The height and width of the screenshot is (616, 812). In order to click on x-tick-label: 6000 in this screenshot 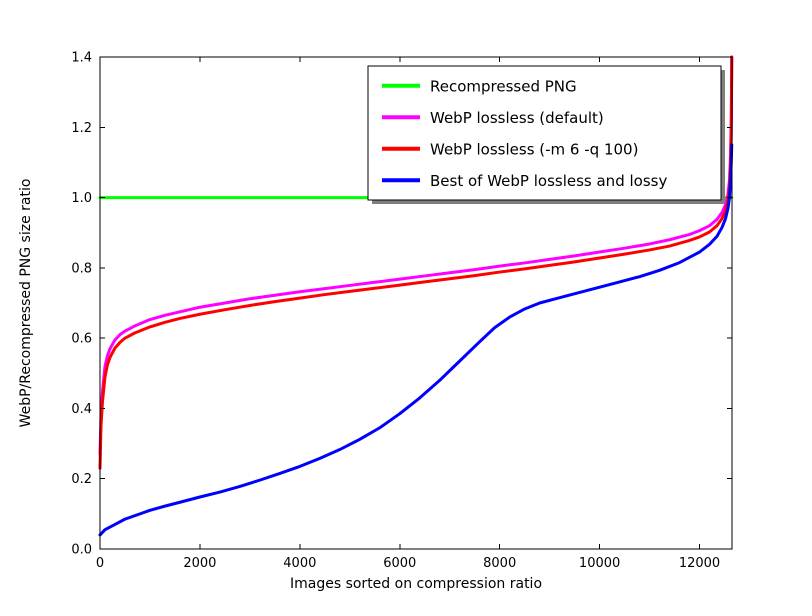, I will do `click(399, 563)`.